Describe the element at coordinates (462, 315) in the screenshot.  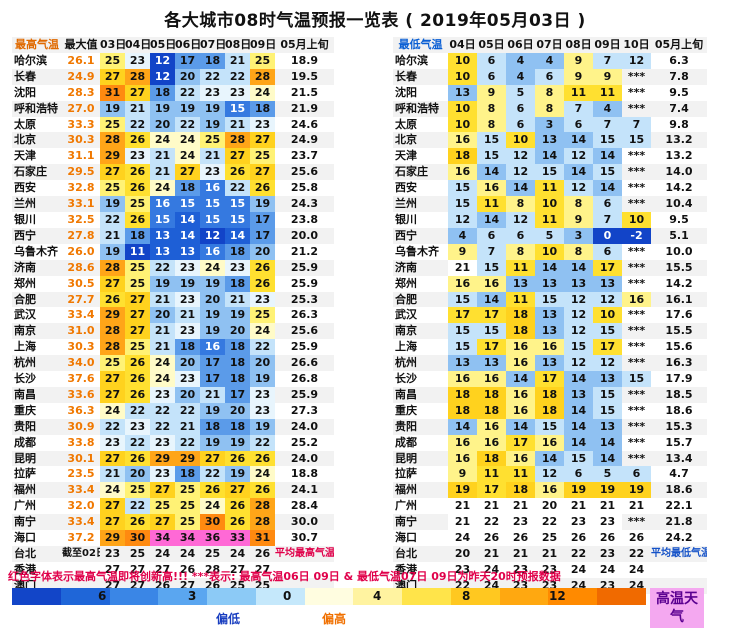
I see `temp-cell: 17` at that location.